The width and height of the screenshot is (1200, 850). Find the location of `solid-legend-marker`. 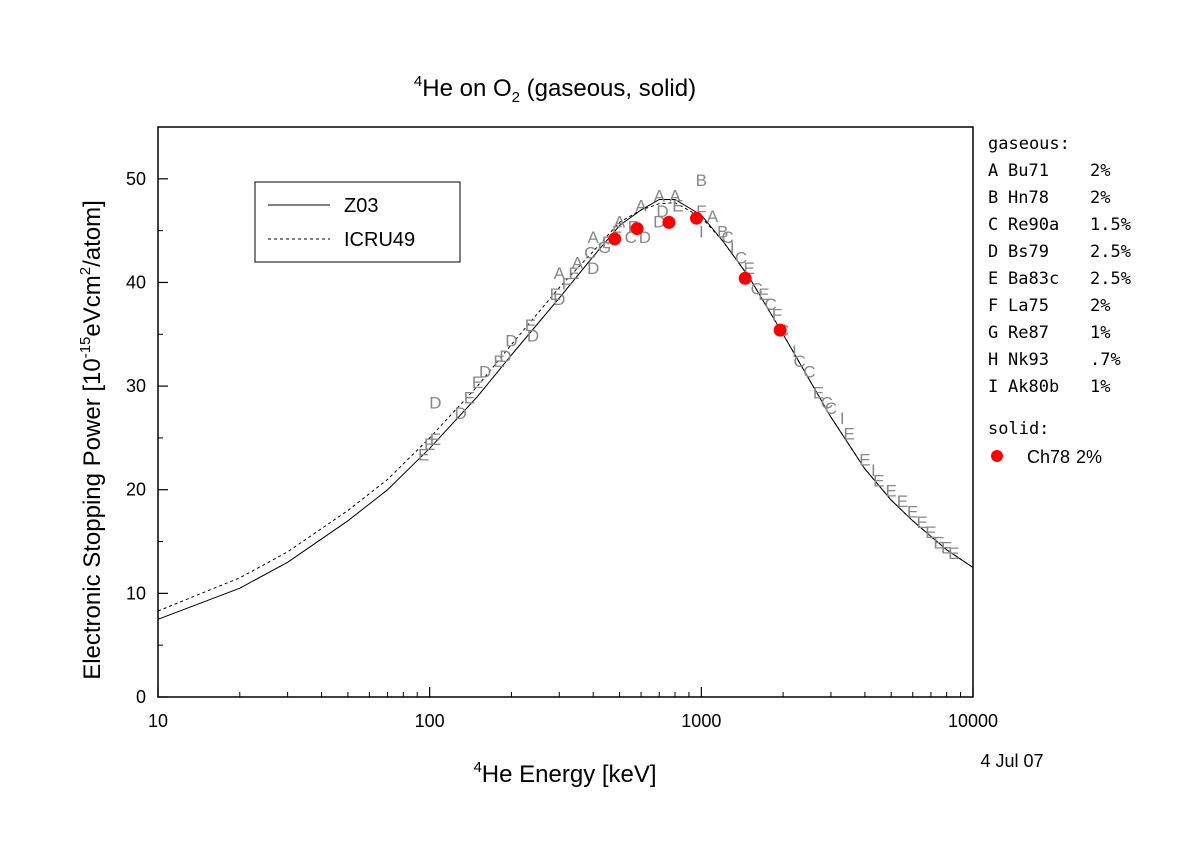

solid-legend-marker is located at coordinates (997, 456).